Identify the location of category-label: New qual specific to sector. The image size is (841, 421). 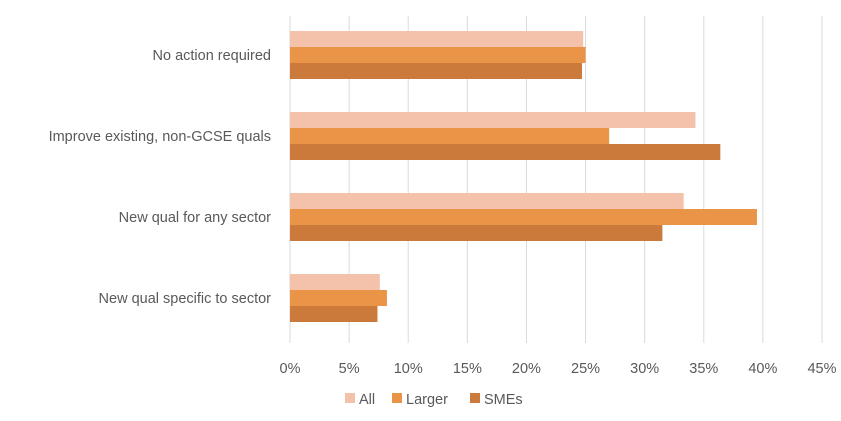
(185, 299).